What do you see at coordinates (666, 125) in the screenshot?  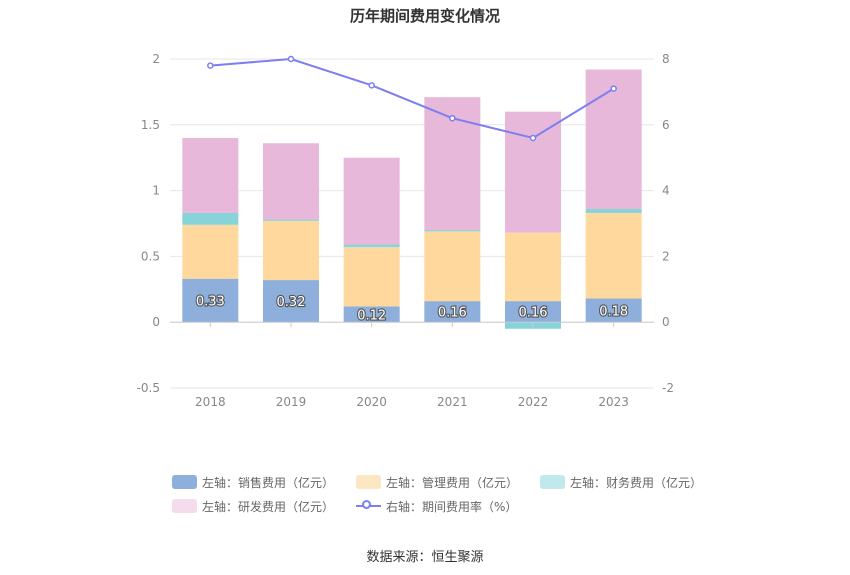 I see `y-right-tick-label: 6` at bounding box center [666, 125].